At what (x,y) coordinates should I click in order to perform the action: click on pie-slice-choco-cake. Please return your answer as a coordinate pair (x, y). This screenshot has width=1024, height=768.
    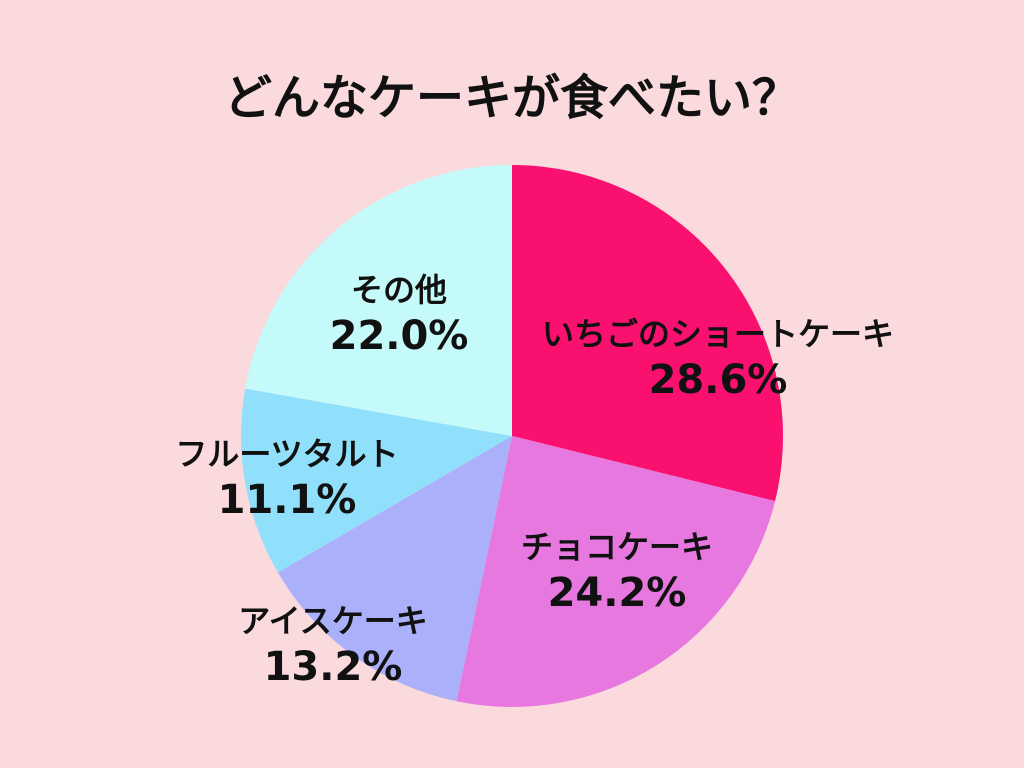
    Looking at the image, I should click on (616, 572).